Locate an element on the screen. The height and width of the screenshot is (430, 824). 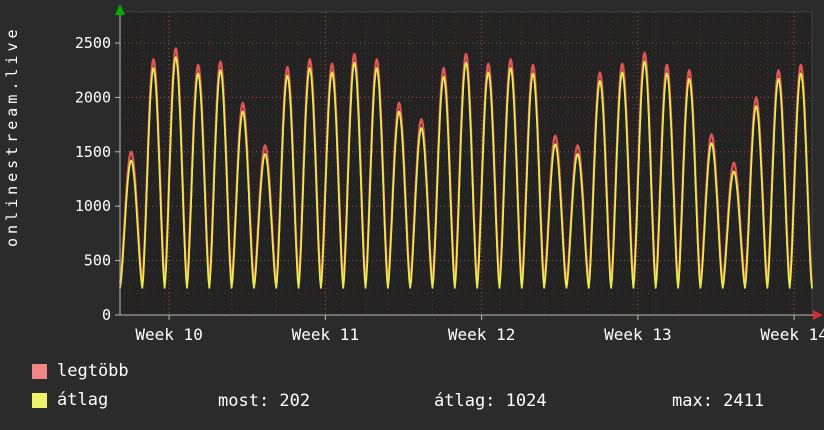
y-tick-label: 0 is located at coordinates (106, 315).